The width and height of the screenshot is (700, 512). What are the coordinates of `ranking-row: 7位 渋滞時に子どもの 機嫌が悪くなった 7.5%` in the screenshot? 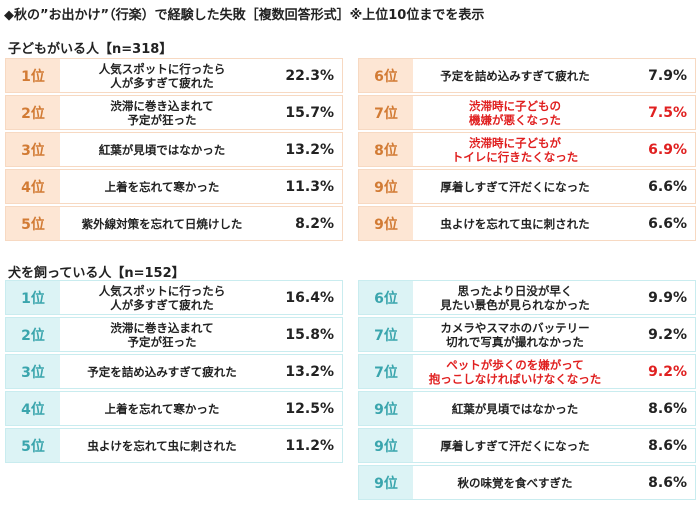 It's located at (527, 112).